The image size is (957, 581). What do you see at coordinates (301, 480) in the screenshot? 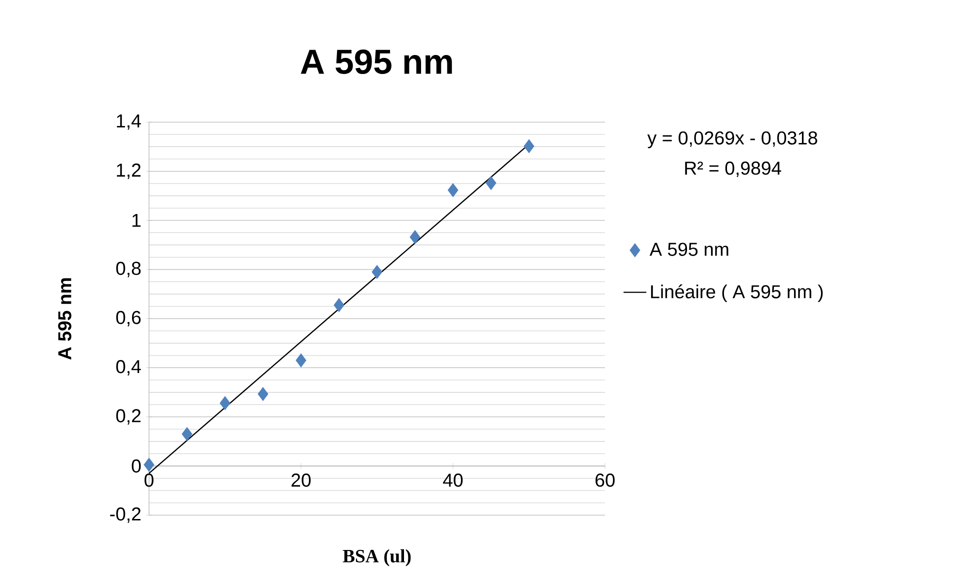
I see `x-tick-label: 20` at bounding box center [301, 480].